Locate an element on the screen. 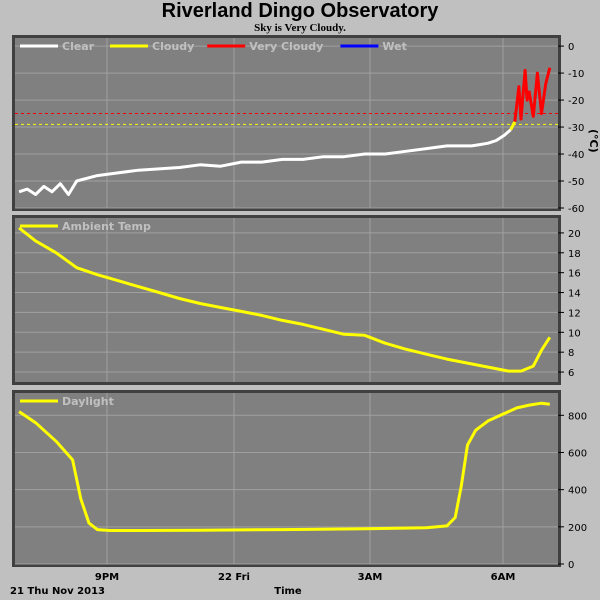 The image size is (600, 600). y-tick-label: -30 is located at coordinates (576, 128).